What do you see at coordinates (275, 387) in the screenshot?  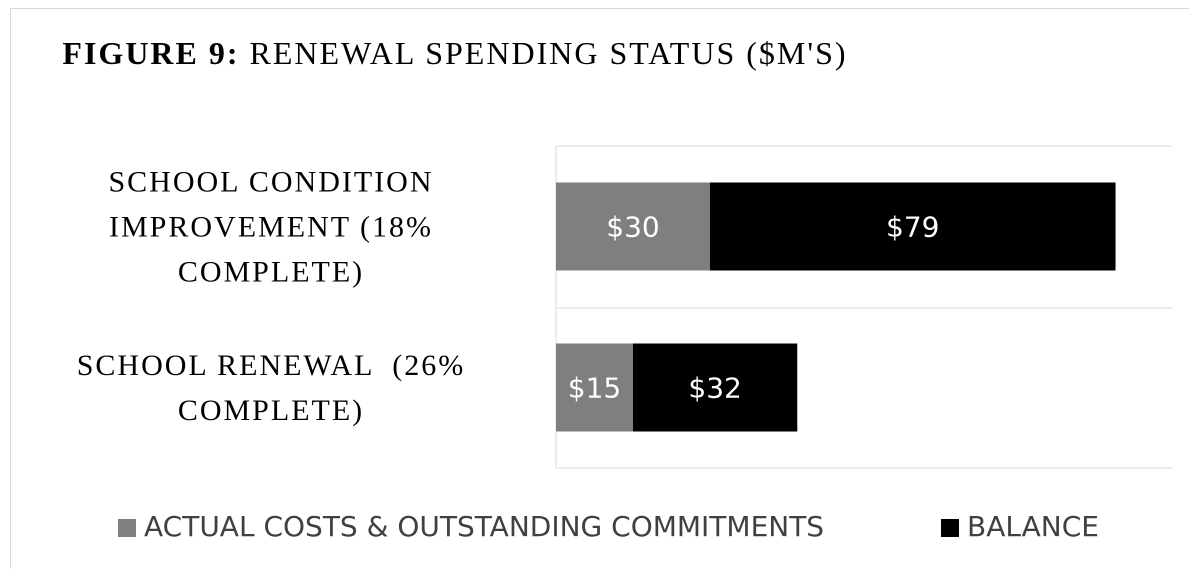 I see `category-label: SCHOOL RENEWAL (26% COMPLETE)` at bounding box center [275, 387].